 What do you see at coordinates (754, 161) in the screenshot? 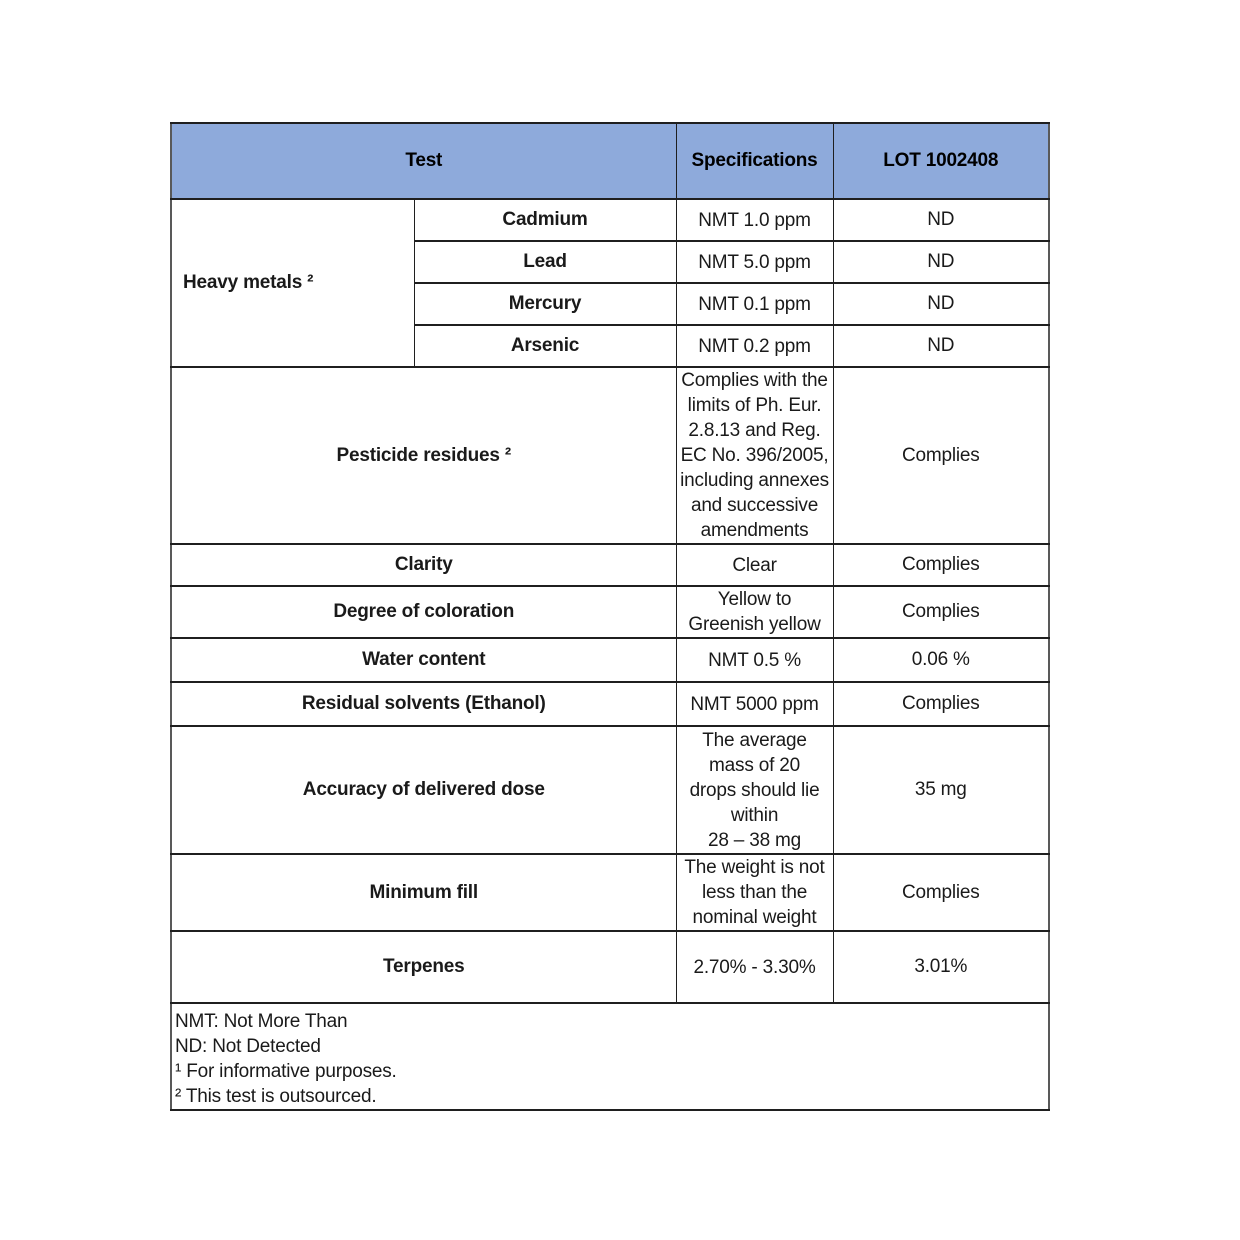
I see `header-specifications: Specifications` at bounding box center [754, 161].